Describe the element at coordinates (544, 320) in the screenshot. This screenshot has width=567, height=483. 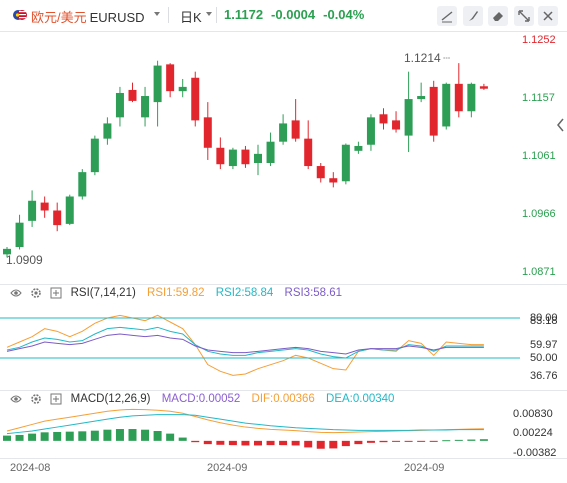
I see `rsi-axis-label: 83.18` at that location.